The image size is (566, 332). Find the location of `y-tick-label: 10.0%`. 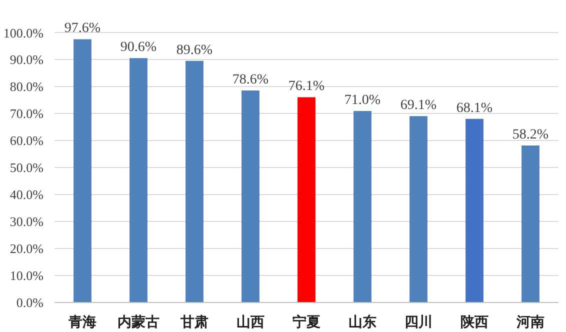

y-tick-label: 10.0% is located at coordinates (27, 276).